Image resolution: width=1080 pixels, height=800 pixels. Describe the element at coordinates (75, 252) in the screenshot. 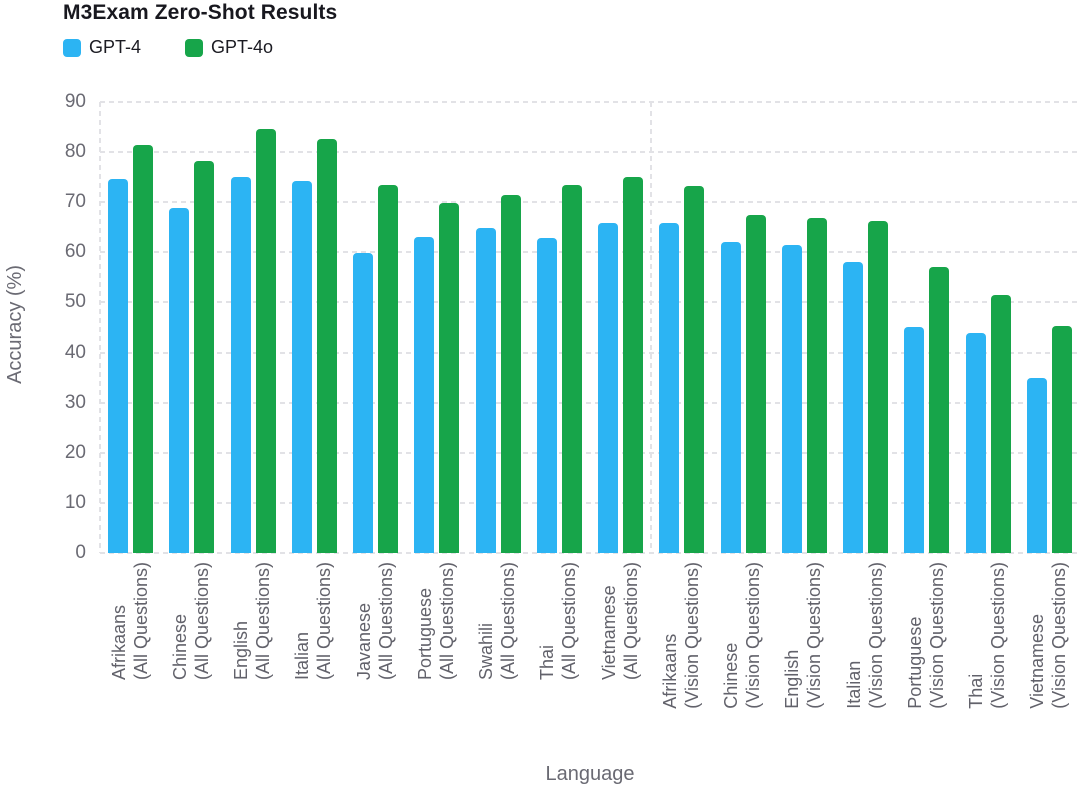

I see `y-tick-label-60: 60` at that location.